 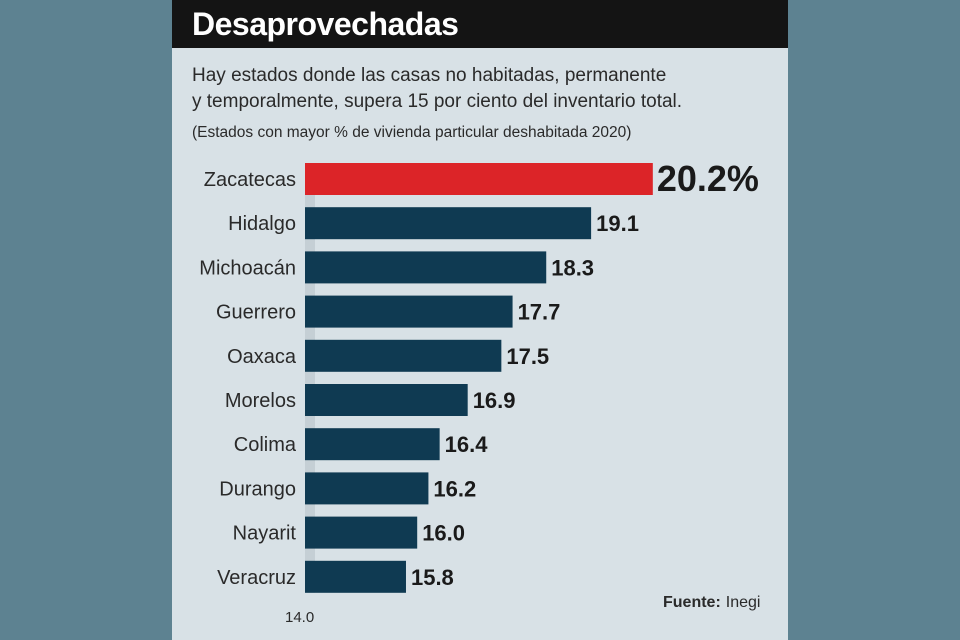 What do you see at coordinates (454, 488) in the screenshot?
I see `value-label: 16.2` at bounding box center [454, 488].